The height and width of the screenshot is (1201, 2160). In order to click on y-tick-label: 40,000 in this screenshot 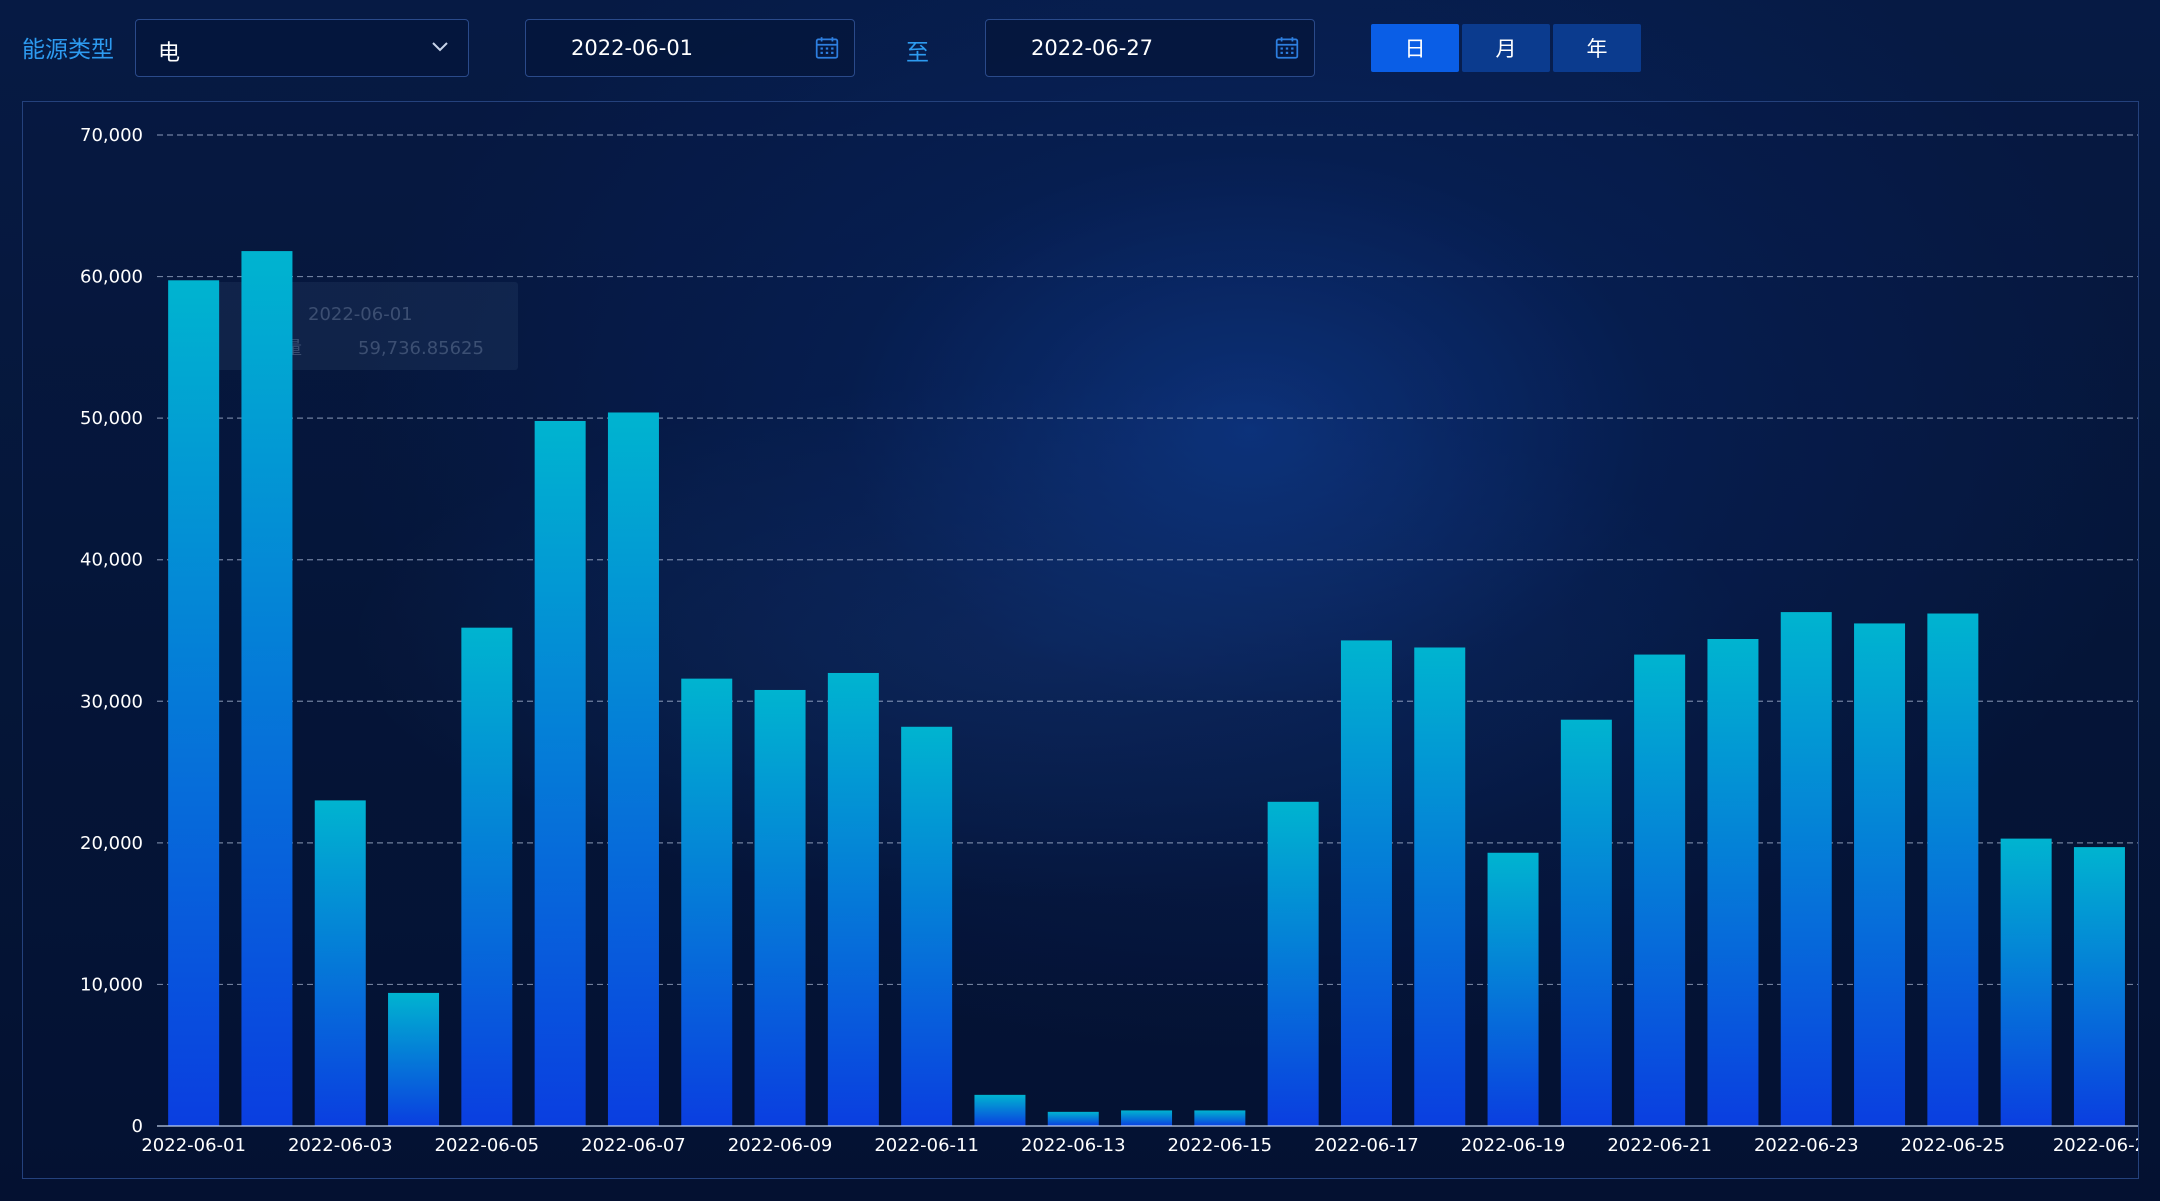, I will do `click(111, 560)`.